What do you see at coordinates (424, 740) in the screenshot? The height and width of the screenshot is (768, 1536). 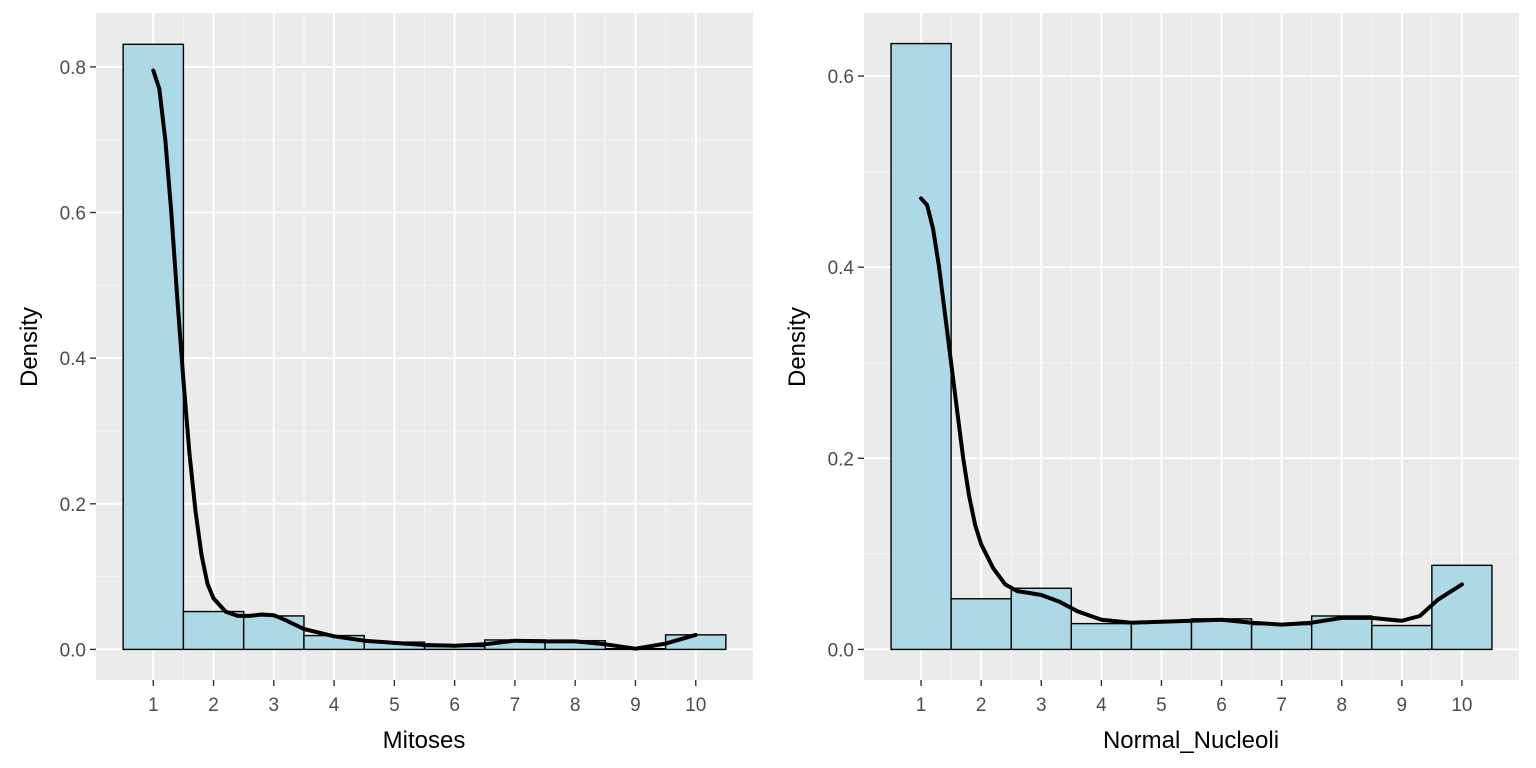 I see `x-axis-title: Mitoses` at bounding box center [424, 740].